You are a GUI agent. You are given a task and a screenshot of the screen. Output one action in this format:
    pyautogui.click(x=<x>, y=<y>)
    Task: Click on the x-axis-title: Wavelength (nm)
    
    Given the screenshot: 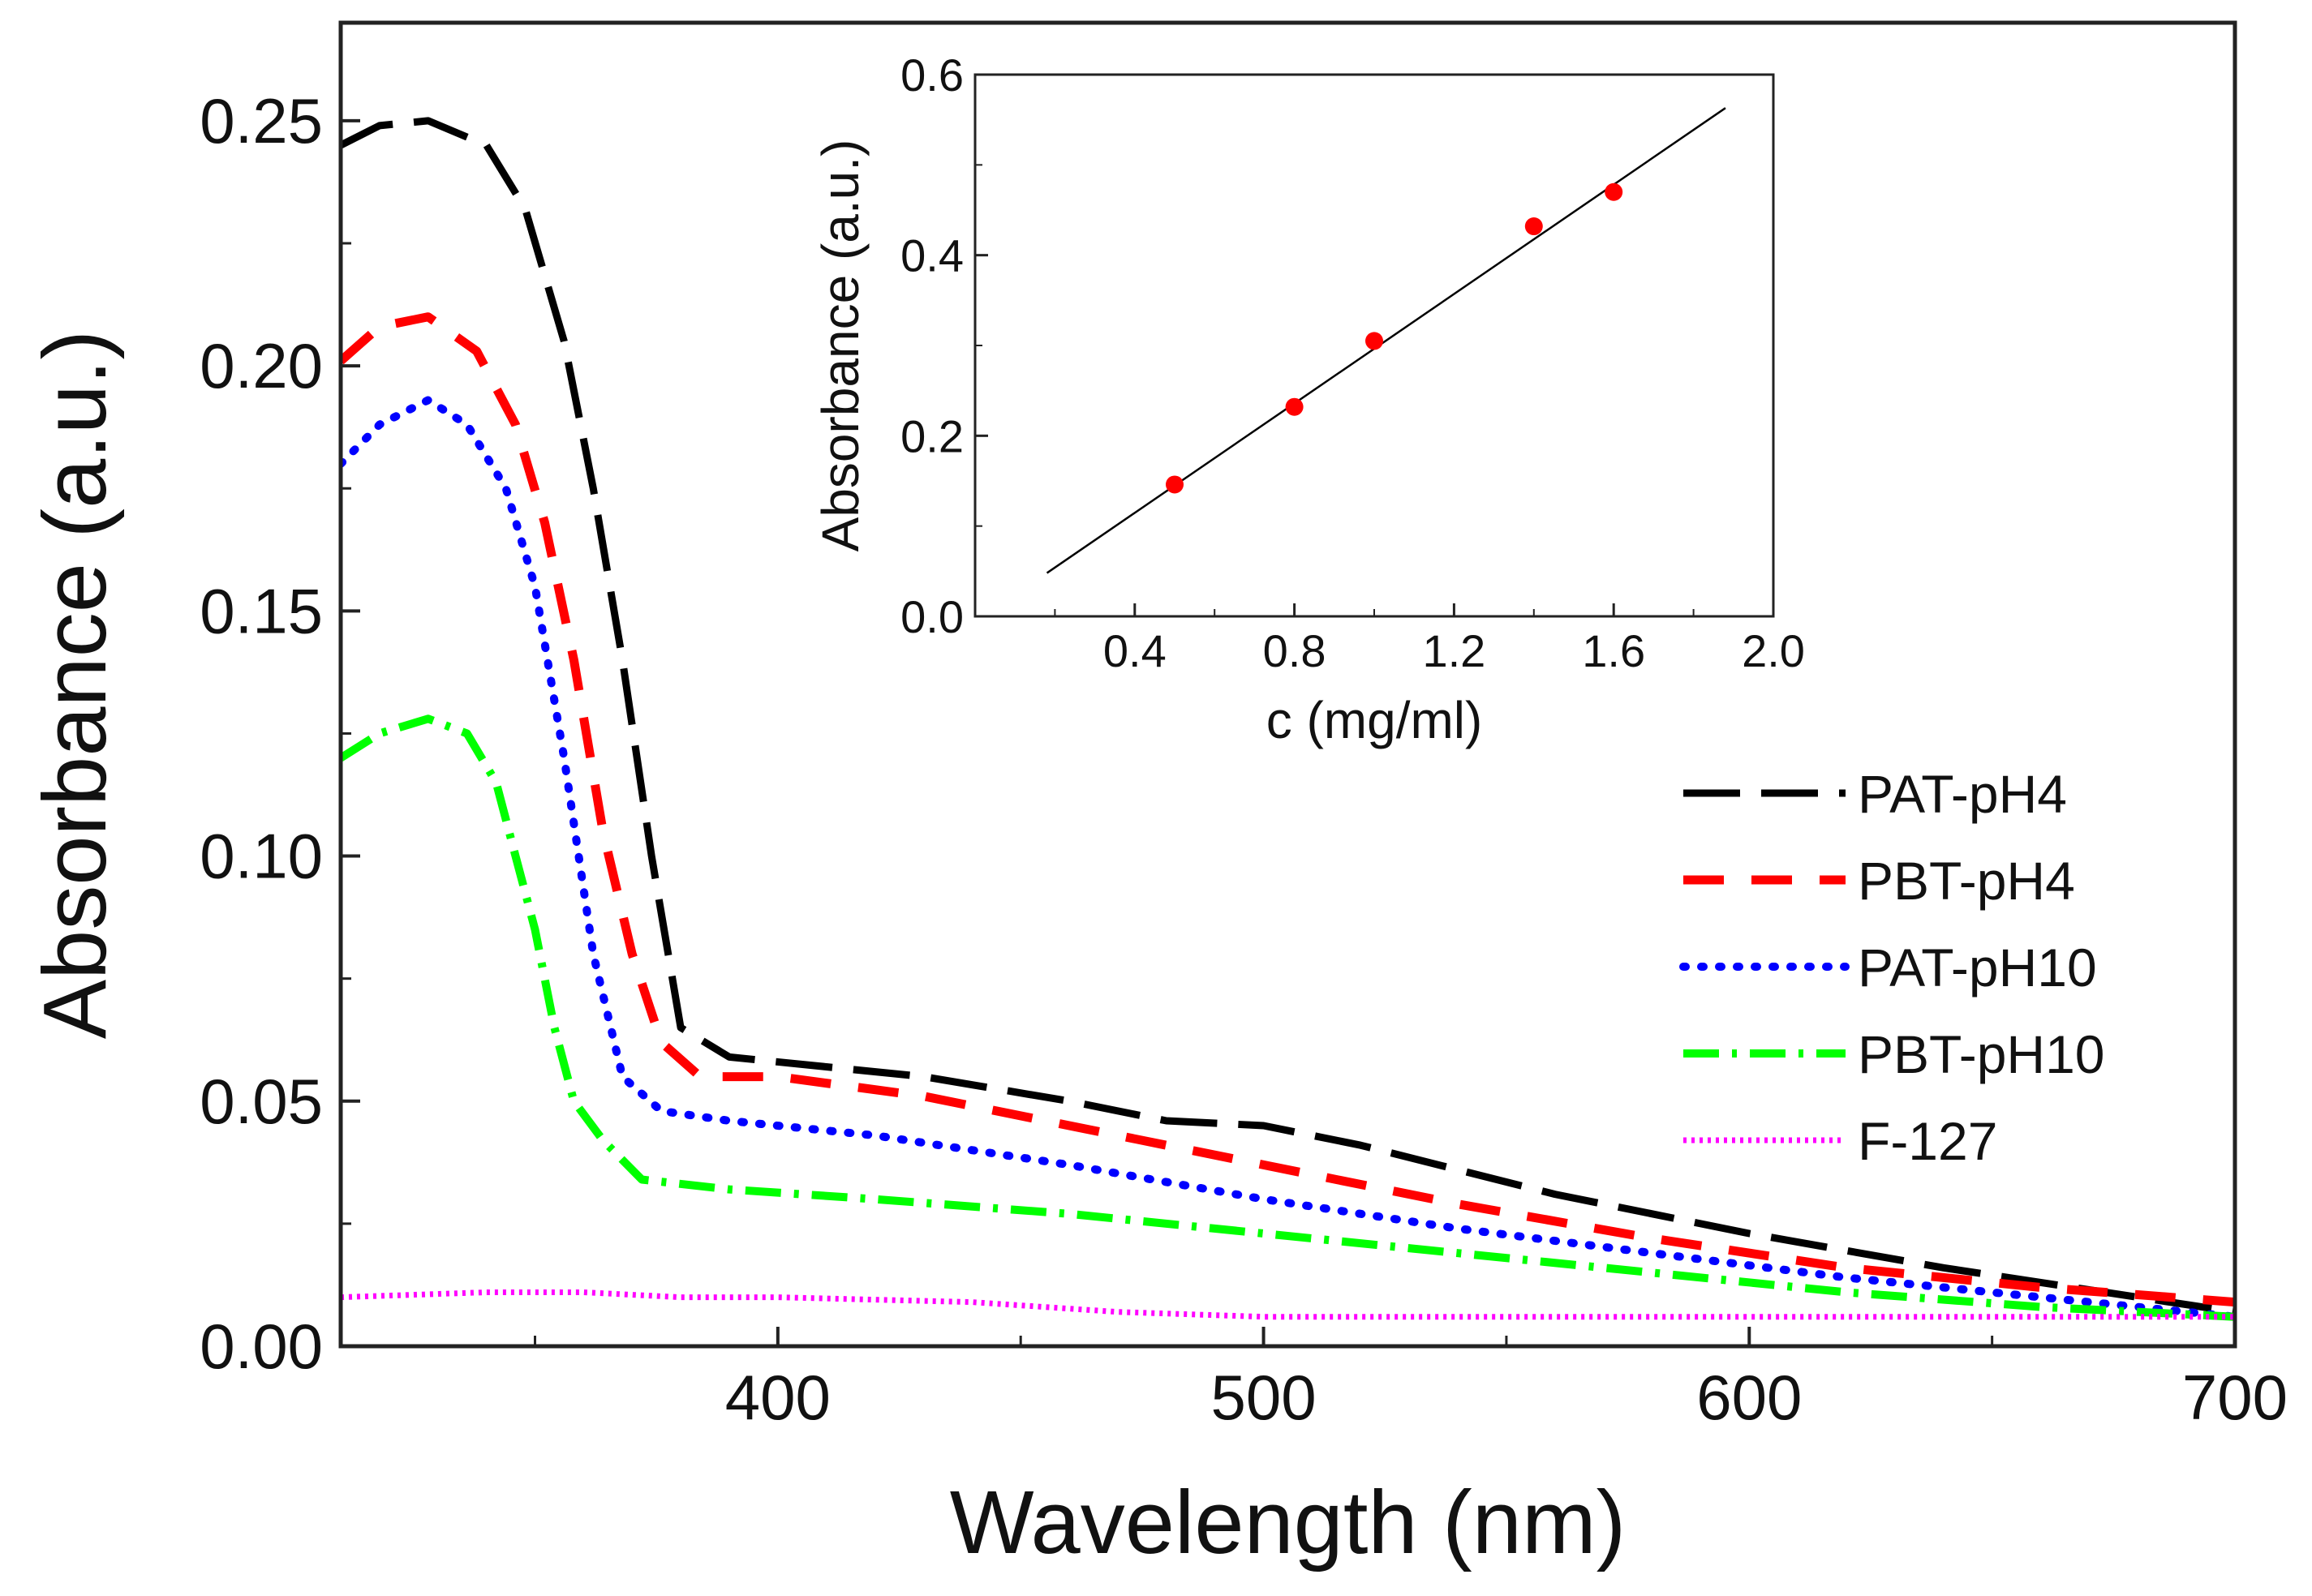 What is the action you would take?
    pyautogui.click(x=1288, y=1522)
    